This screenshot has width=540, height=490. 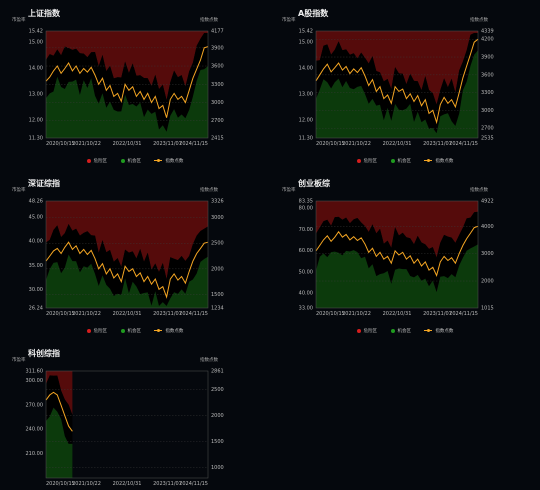 What do you see at coordinates (35, 430) in the screenshot?
I see `left-tick-label: 240.00` at bounding box center [35, 430].